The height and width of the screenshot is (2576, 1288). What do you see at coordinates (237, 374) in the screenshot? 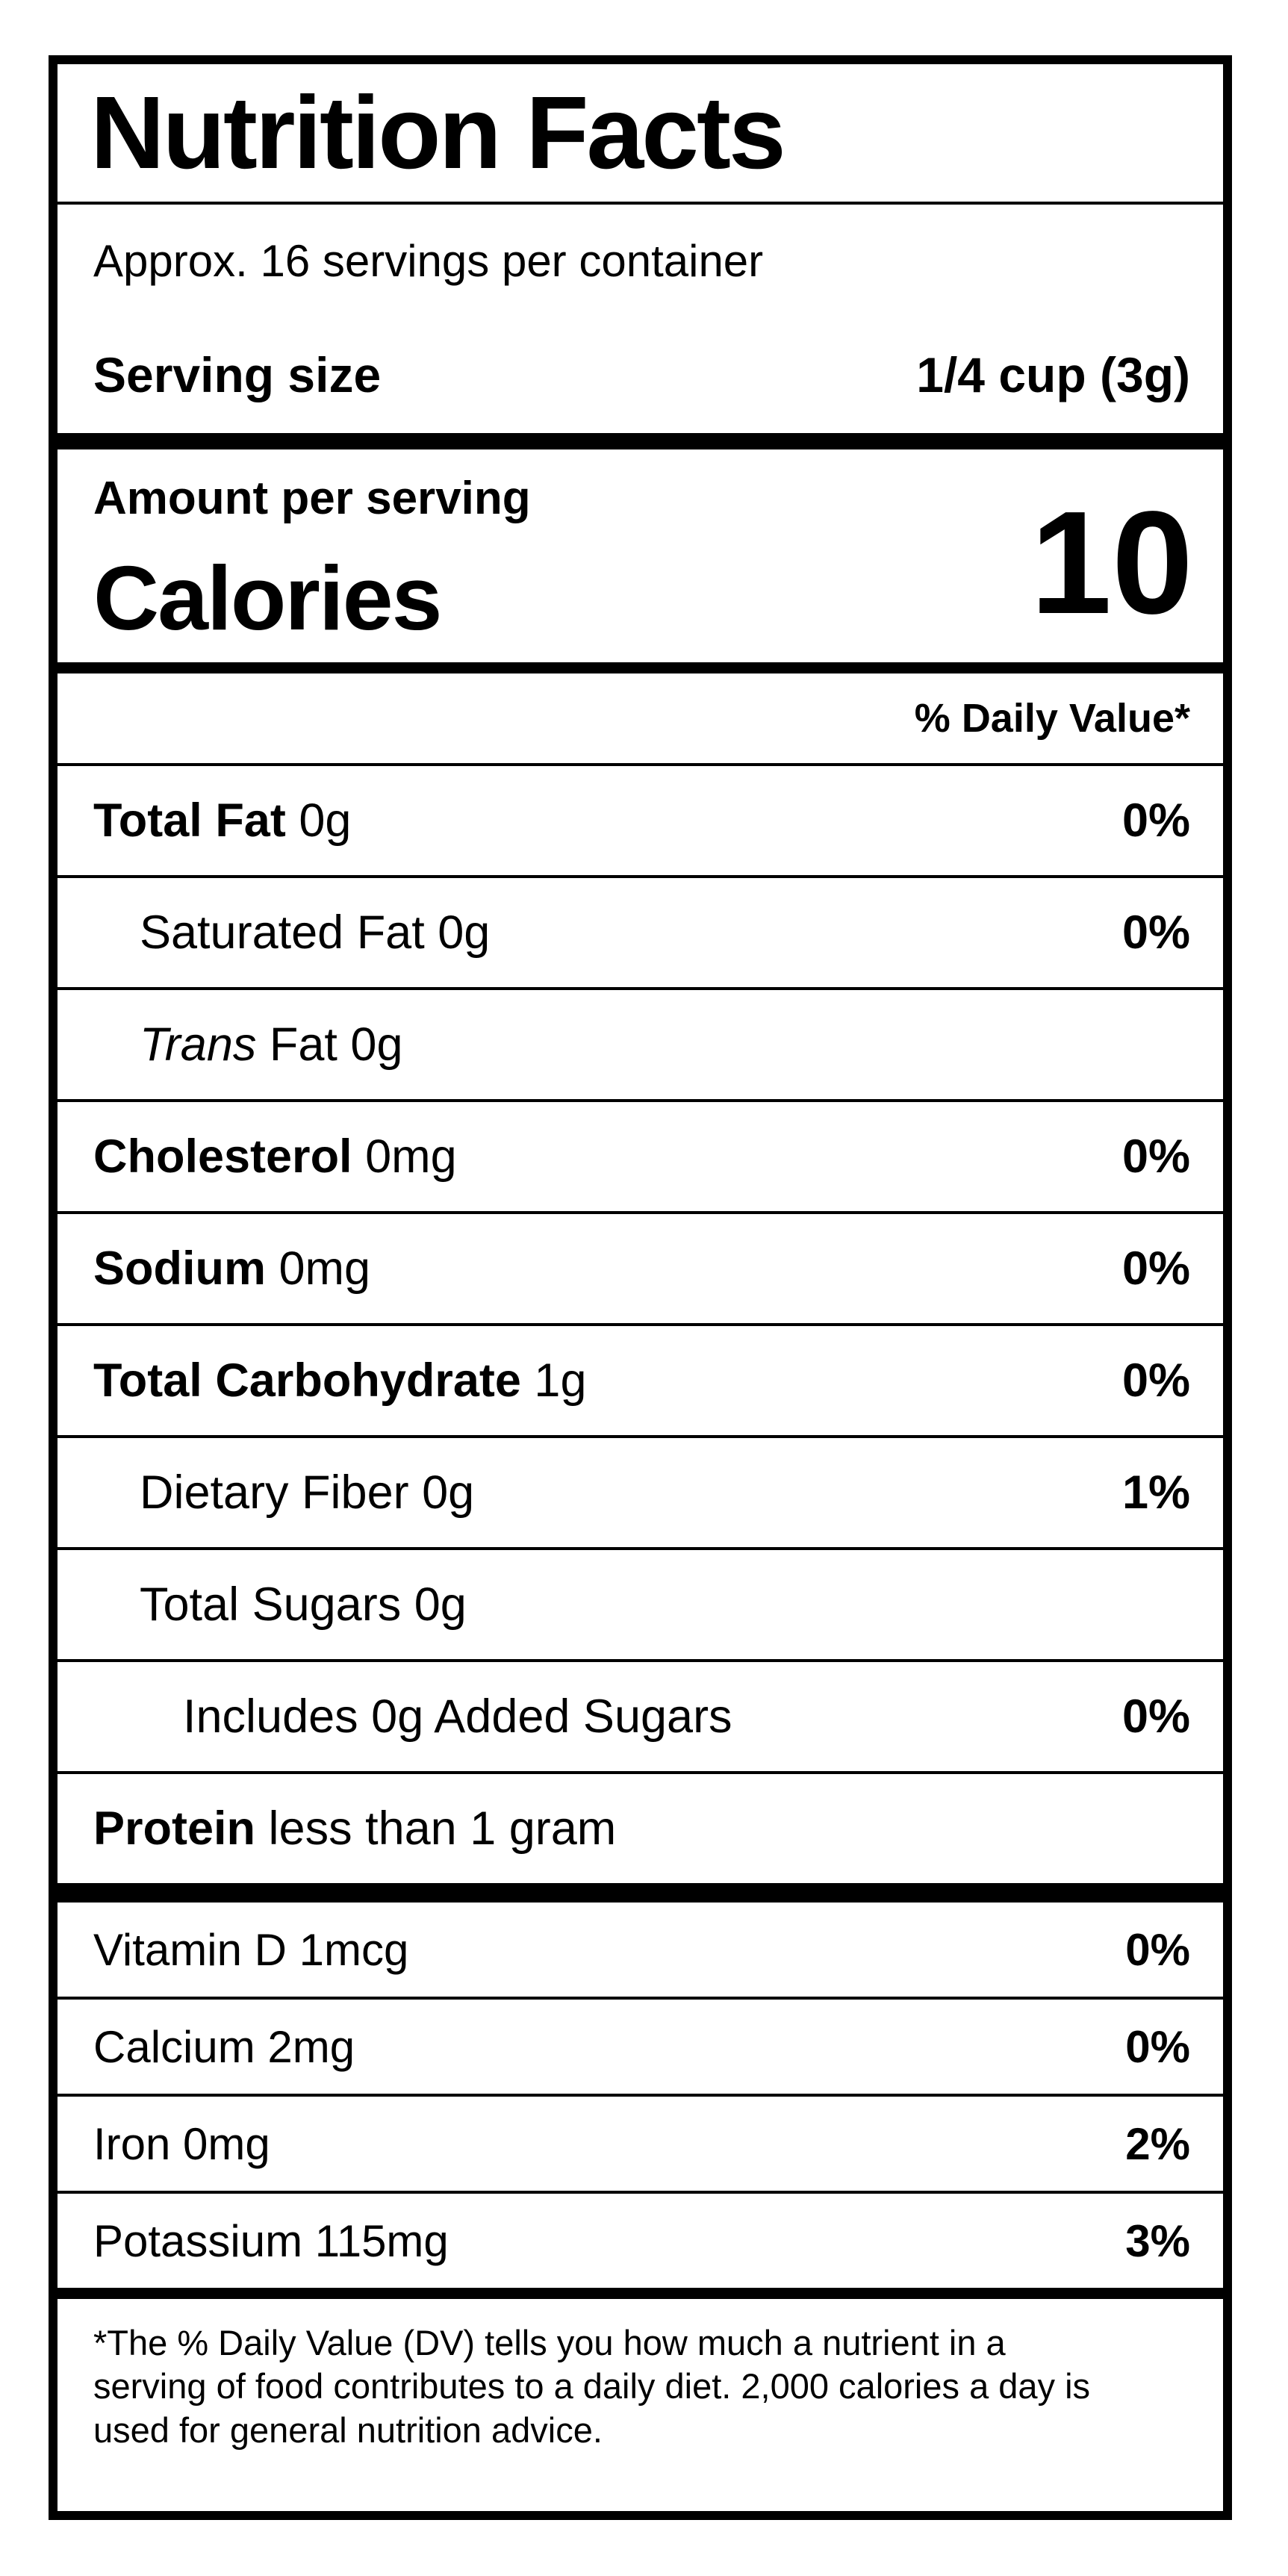
I see `serving-size-label: Serving size` at bounding box center [237, 374].